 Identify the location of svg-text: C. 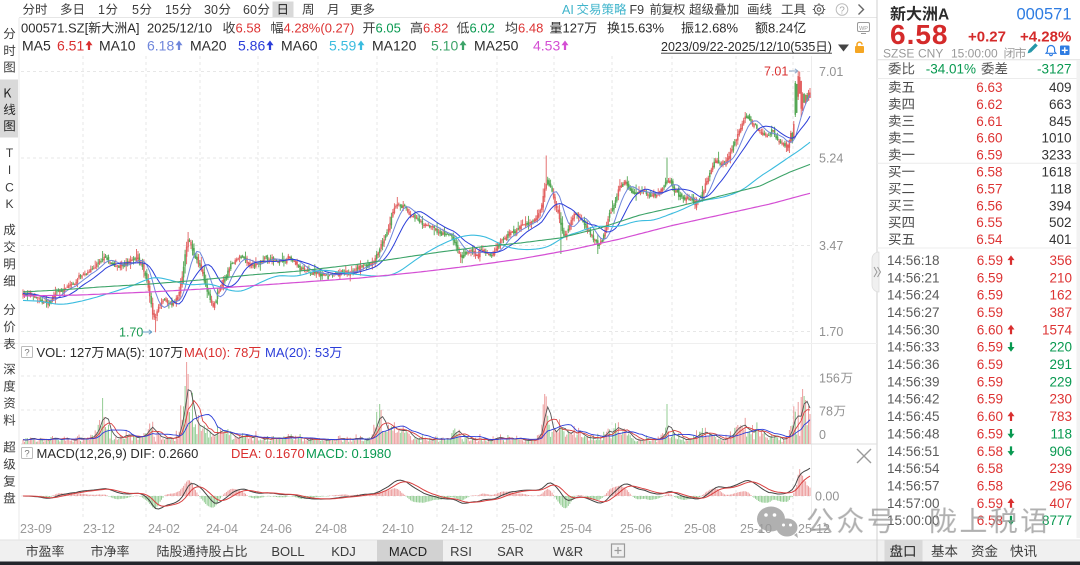
(9, 188).